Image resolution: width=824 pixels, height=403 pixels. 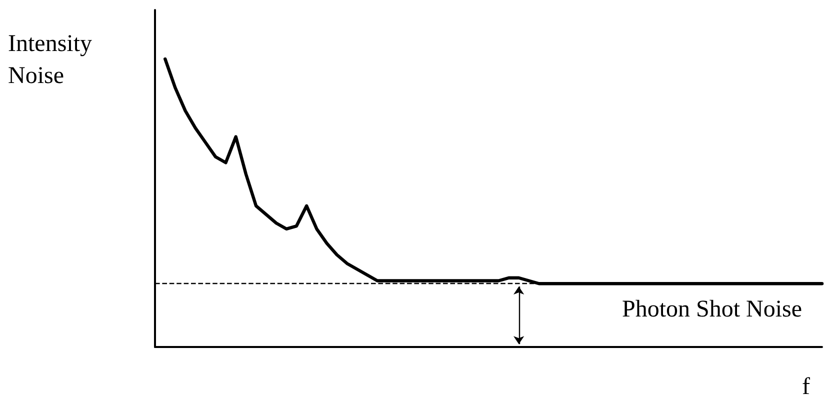 What do you see at coordinates (712, 309) in the screenshot?
I see `ref-line-label: Photon Shot Noise` at bounding box center [712, 309].